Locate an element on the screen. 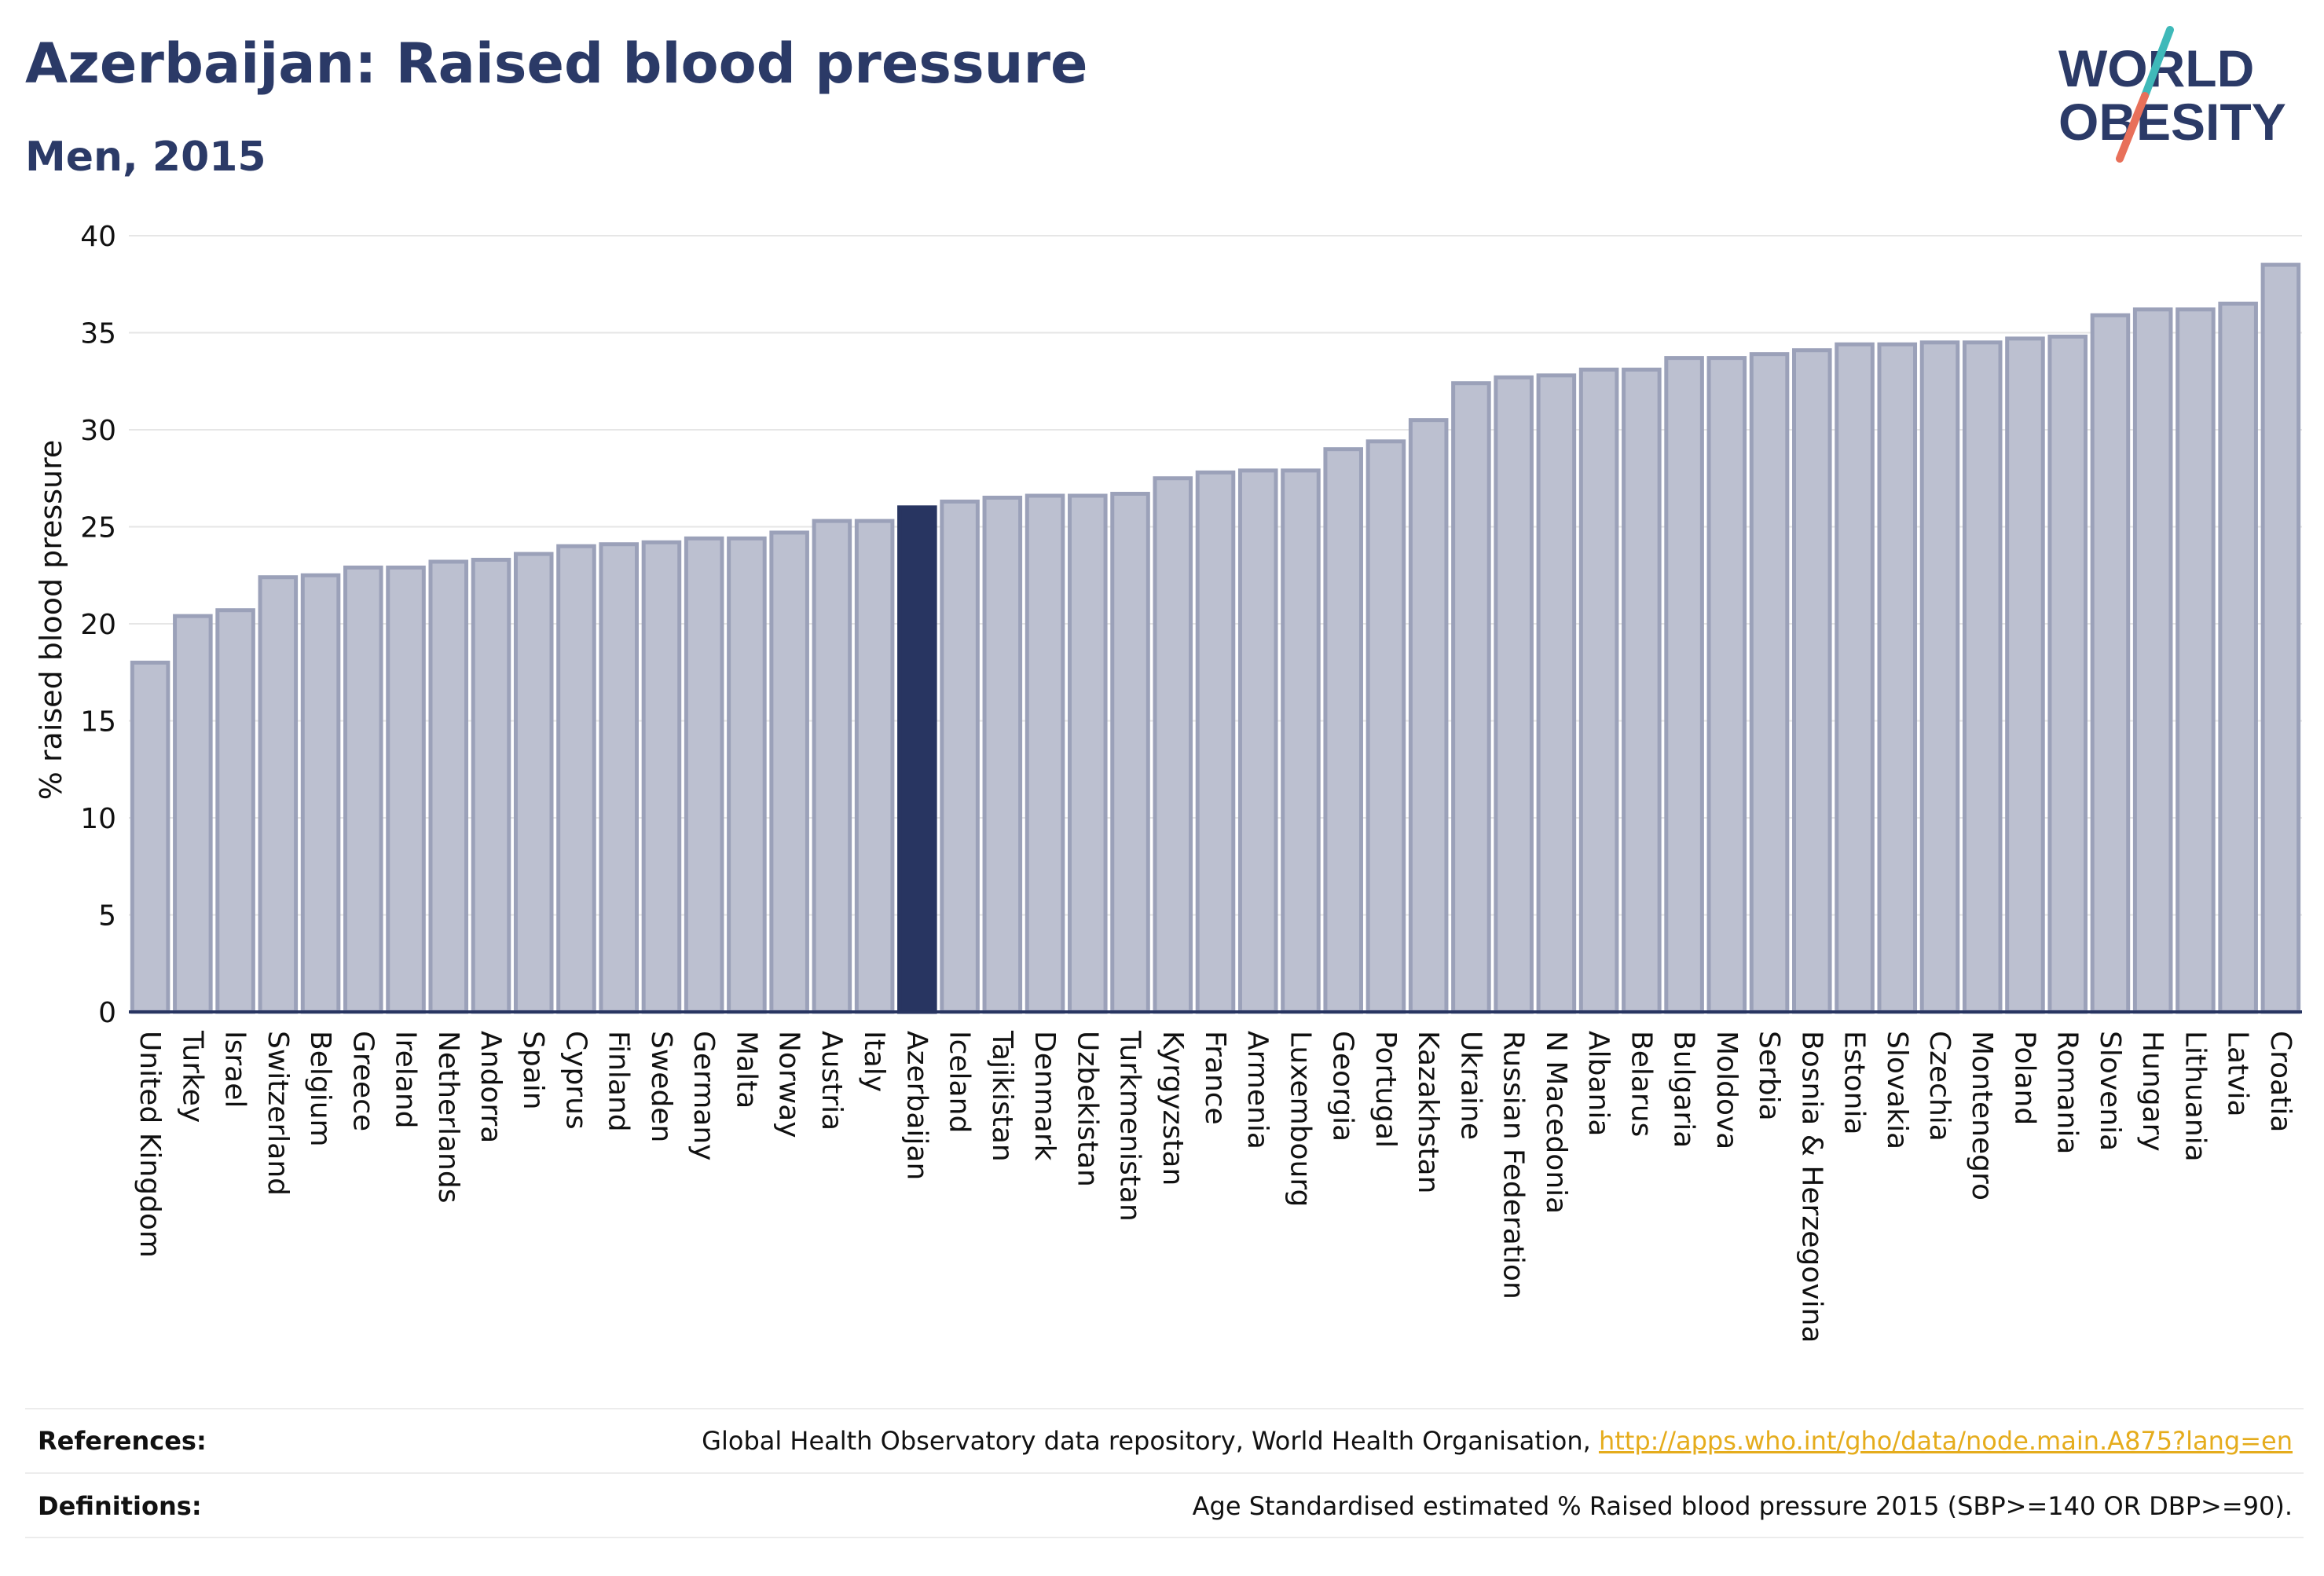  footer-divider-top is located at coordinates (1164, 1408).